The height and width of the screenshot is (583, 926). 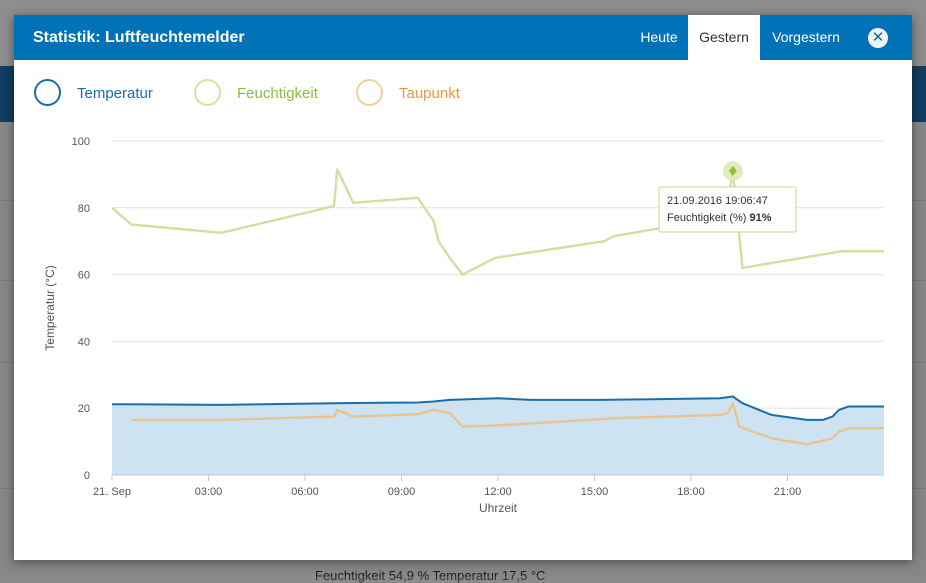 What do you see at coordinates (115, 93) in the screenshot?
I see `legend-label: Temperatur` at bounding box center [115, 93].